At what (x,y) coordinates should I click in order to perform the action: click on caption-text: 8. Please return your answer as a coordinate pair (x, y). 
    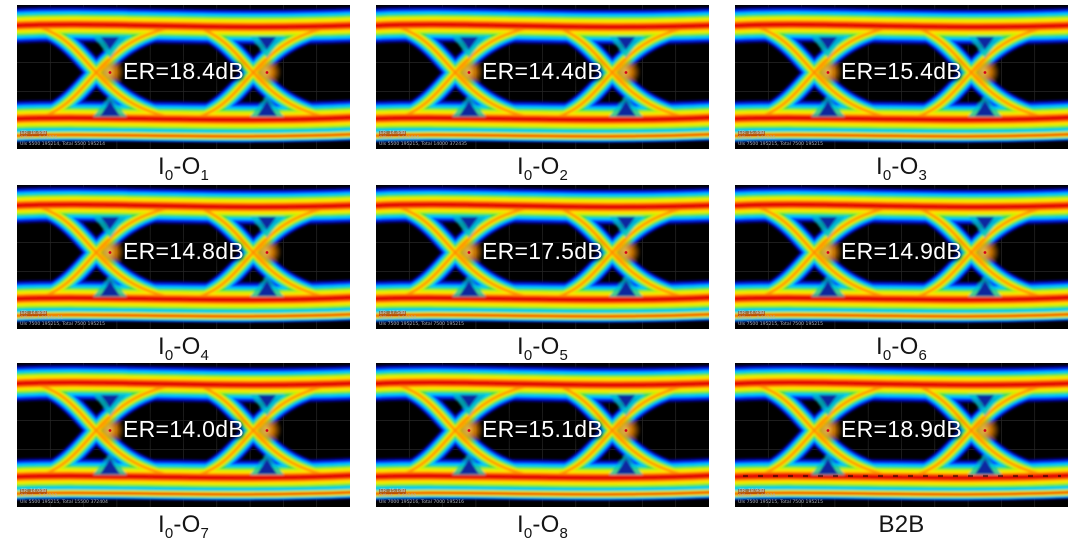
    Looking at the image, I should click on (564, 532).